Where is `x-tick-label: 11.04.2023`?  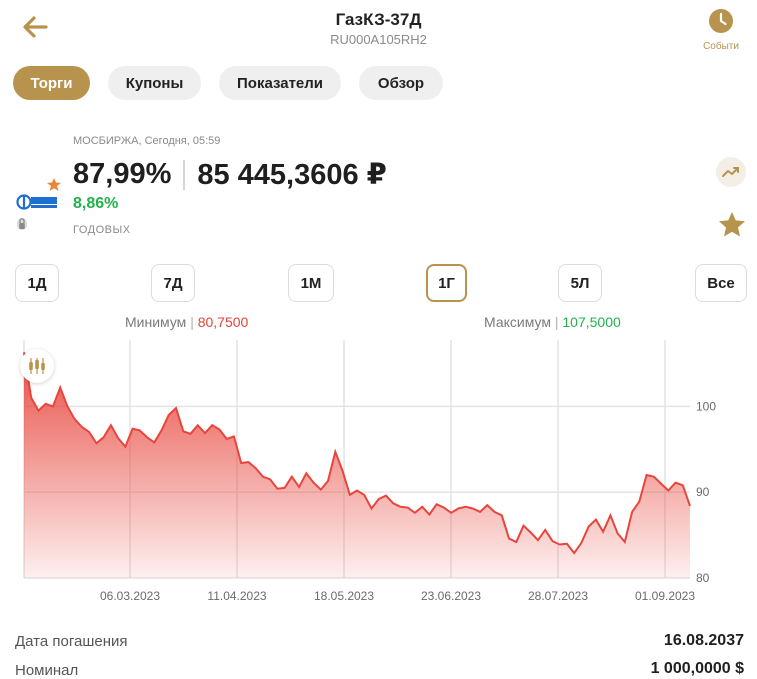 x-tick-label: 11.04.2023 is located at coordinates (236, 596).